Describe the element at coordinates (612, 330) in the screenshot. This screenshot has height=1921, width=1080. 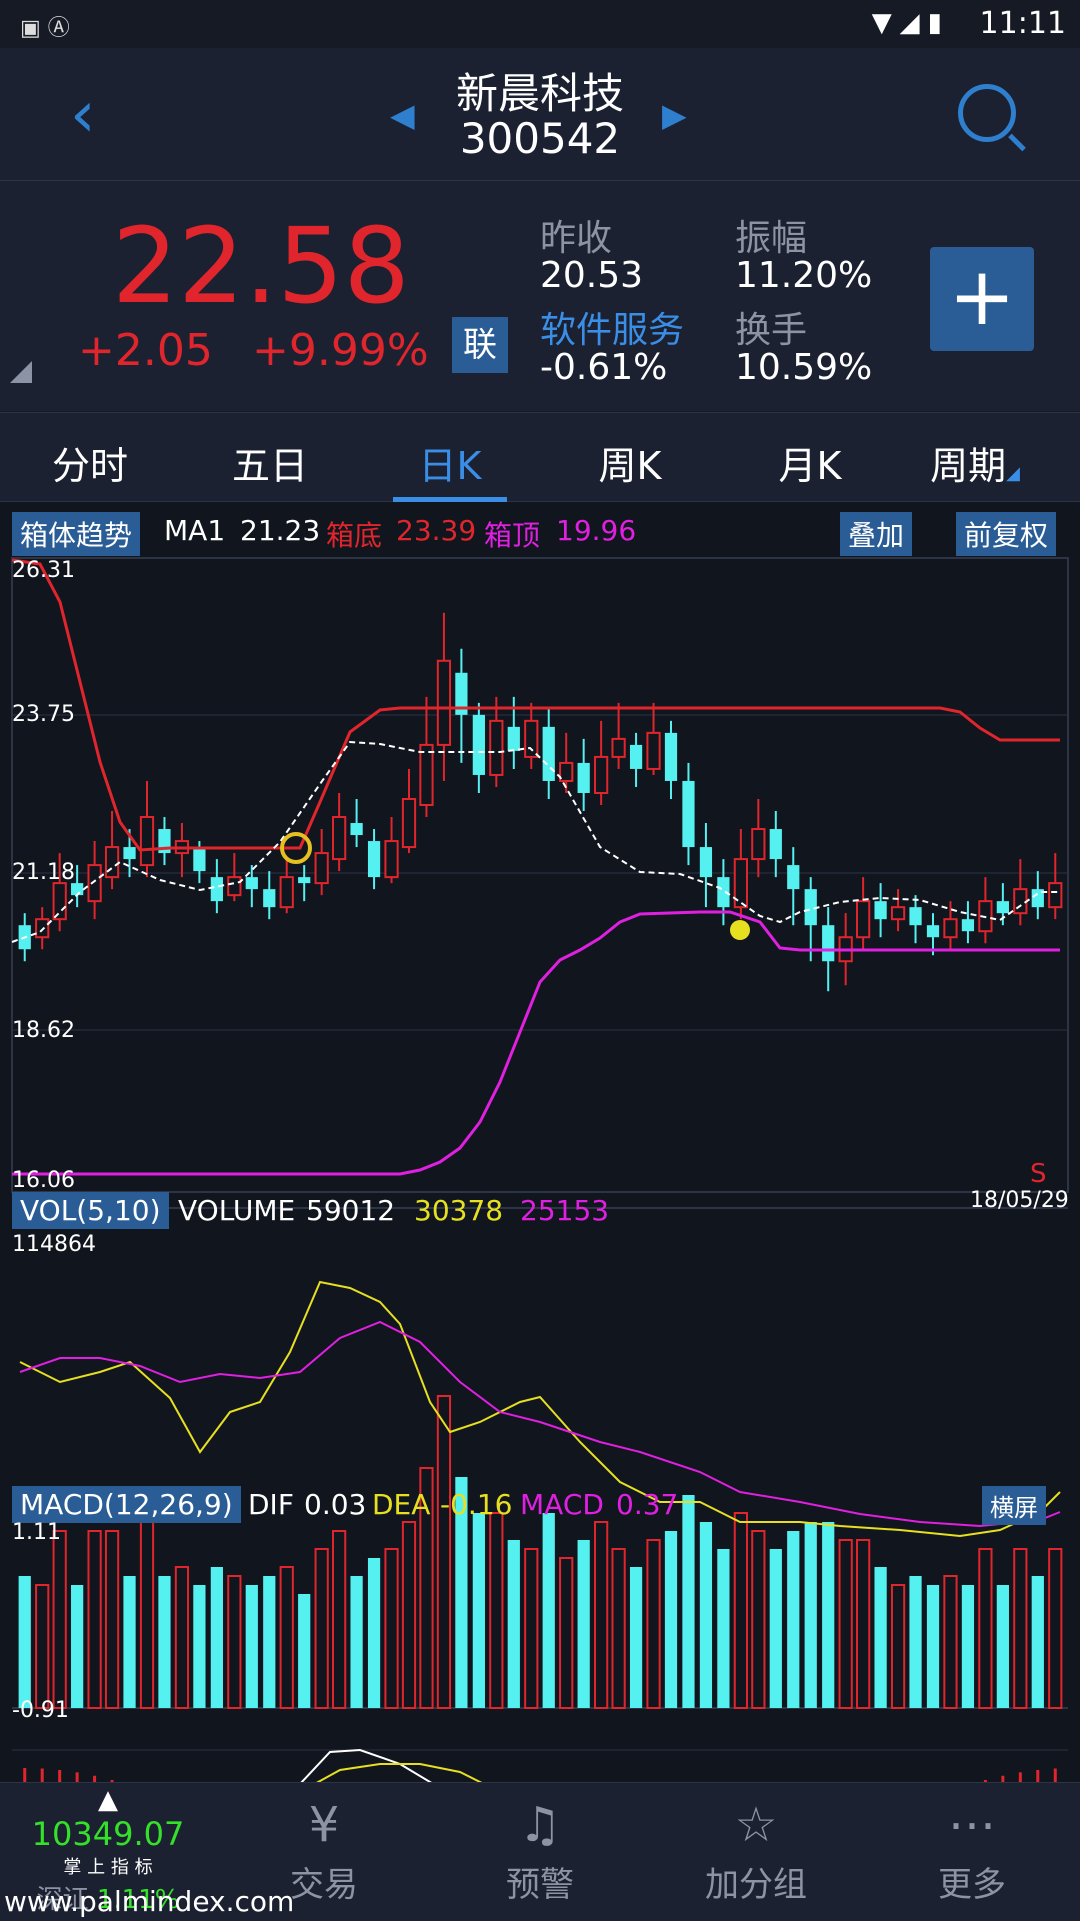
I see `sector-link: 软件服务` at that location.